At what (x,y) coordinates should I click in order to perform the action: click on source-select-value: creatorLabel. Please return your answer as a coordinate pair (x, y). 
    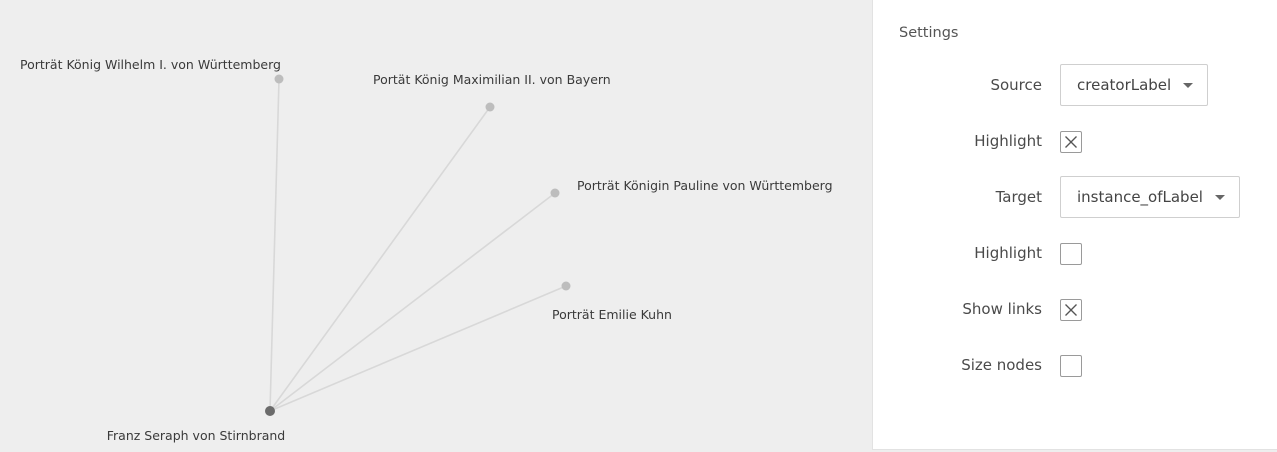
    Looking at the image, I should click on (1124, 85).